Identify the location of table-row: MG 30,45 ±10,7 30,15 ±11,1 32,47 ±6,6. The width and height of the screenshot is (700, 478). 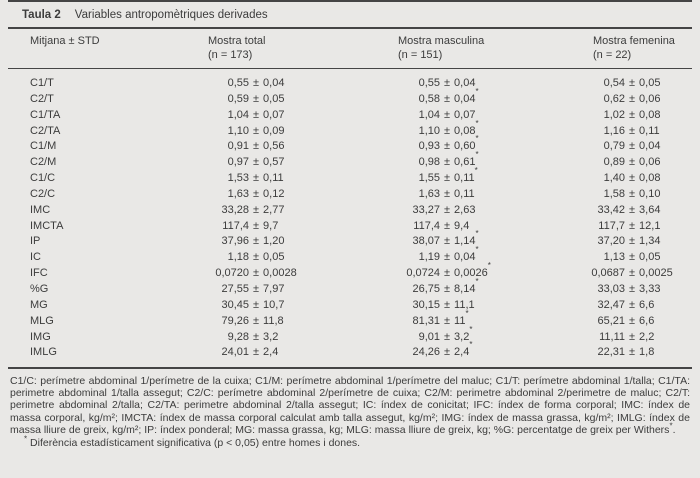
(350, 306).